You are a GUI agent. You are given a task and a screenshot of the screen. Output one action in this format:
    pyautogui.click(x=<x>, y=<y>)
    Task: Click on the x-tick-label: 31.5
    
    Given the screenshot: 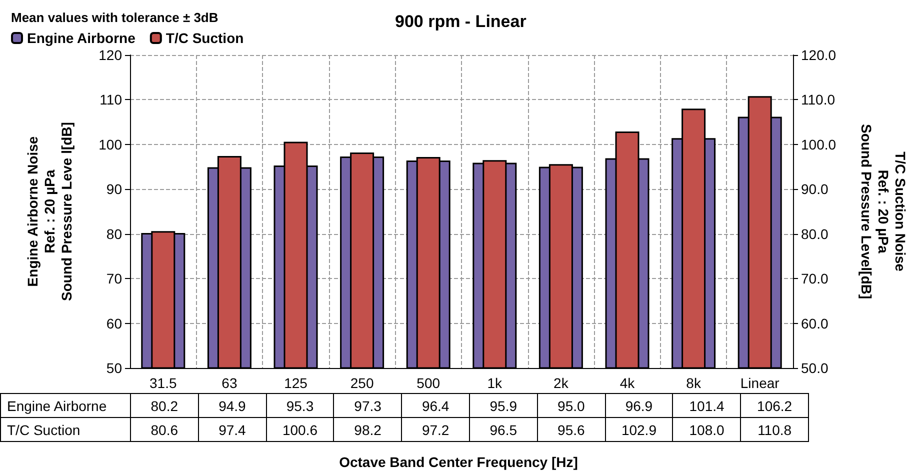 What is the action you would take?
    pyautogui.click(x=163, y=383)
    